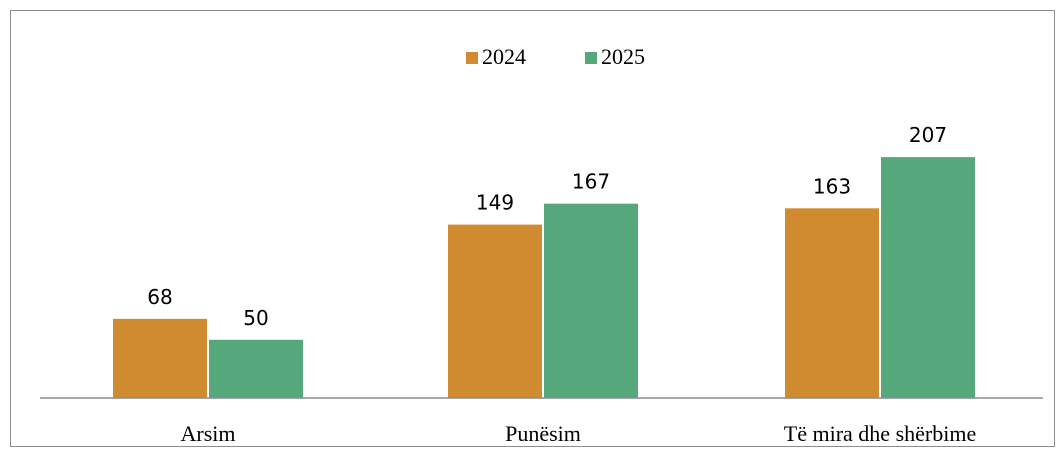 The width and height of the screenshot is (1063, 455). What do you see at coordinates (159, 297) in the screenshot?
I see `data-label-2024-0: 68` at bounding box center [159, 297].